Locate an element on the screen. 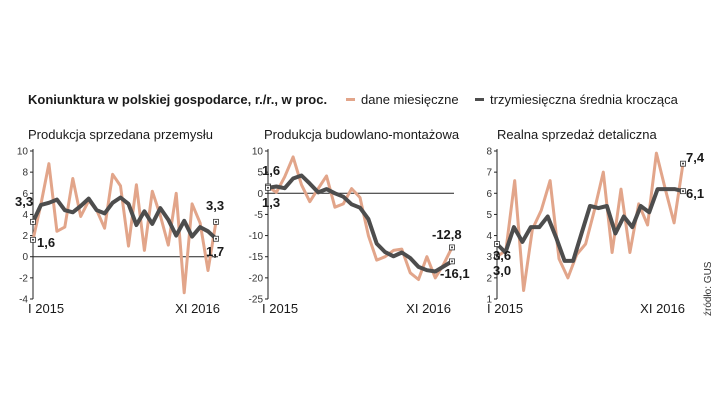 This screenshot has width=720, height=406. legend-item-monthly: dane miesięczne is located at coordinates (402, 99).